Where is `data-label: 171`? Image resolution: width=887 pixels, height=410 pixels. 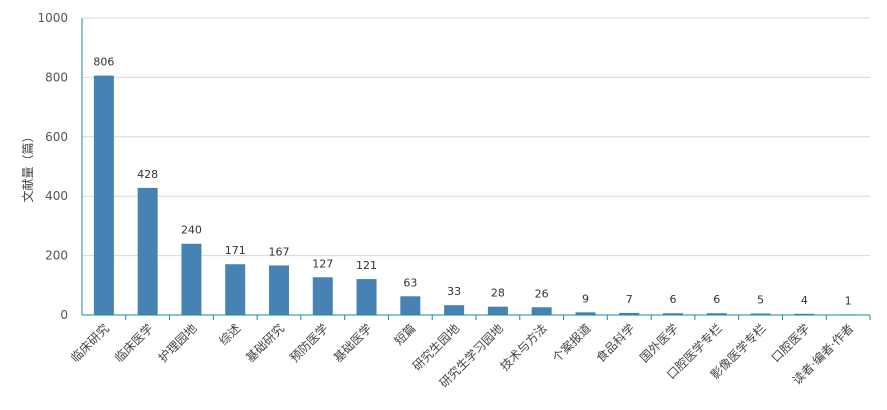 data-label: 171 is located at coordinates (235, 250).